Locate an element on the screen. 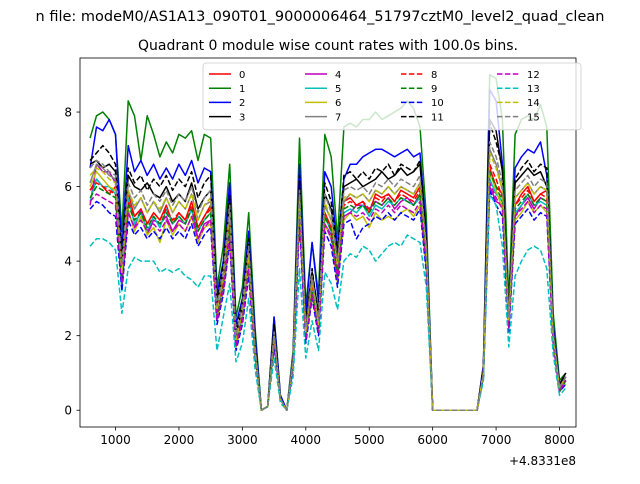  y-tick-label: 6 is located at coordinates (68, 187).